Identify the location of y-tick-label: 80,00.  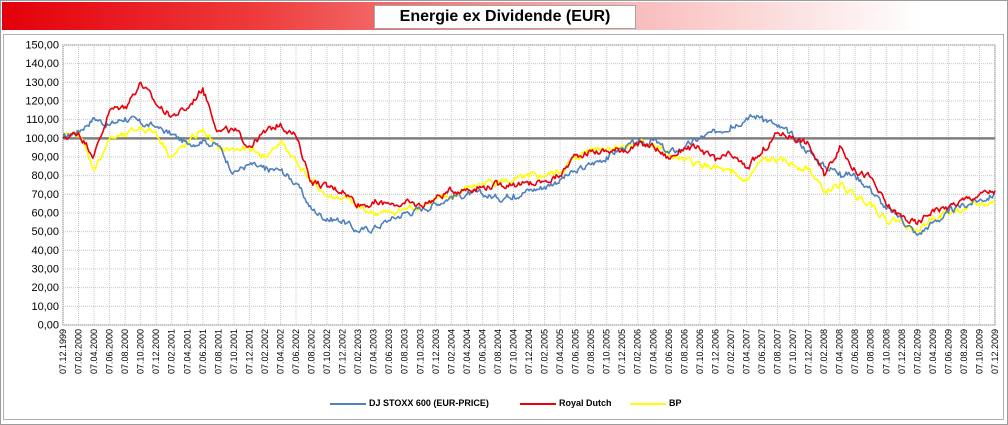
(45, 176).